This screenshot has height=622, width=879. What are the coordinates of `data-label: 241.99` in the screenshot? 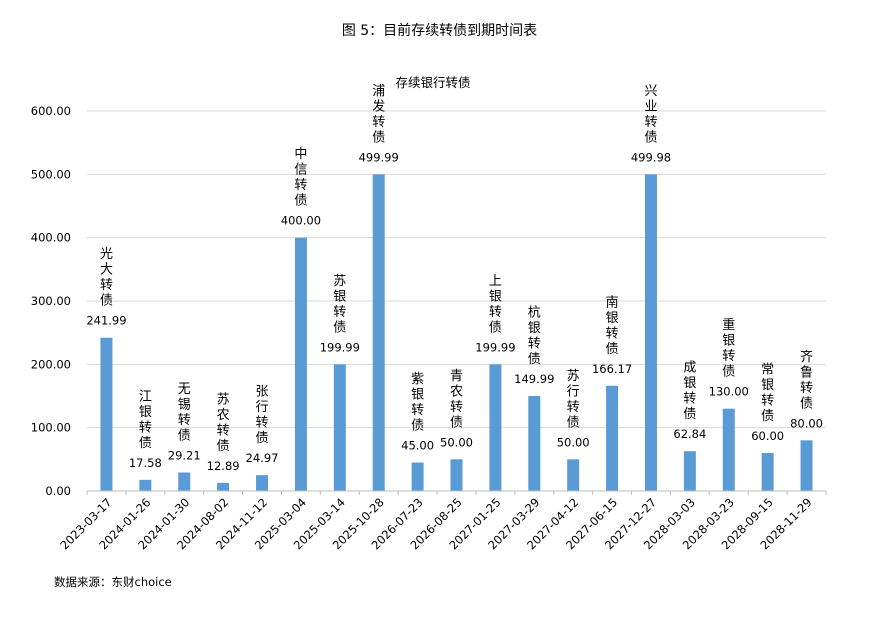 It's located at (106, 321).